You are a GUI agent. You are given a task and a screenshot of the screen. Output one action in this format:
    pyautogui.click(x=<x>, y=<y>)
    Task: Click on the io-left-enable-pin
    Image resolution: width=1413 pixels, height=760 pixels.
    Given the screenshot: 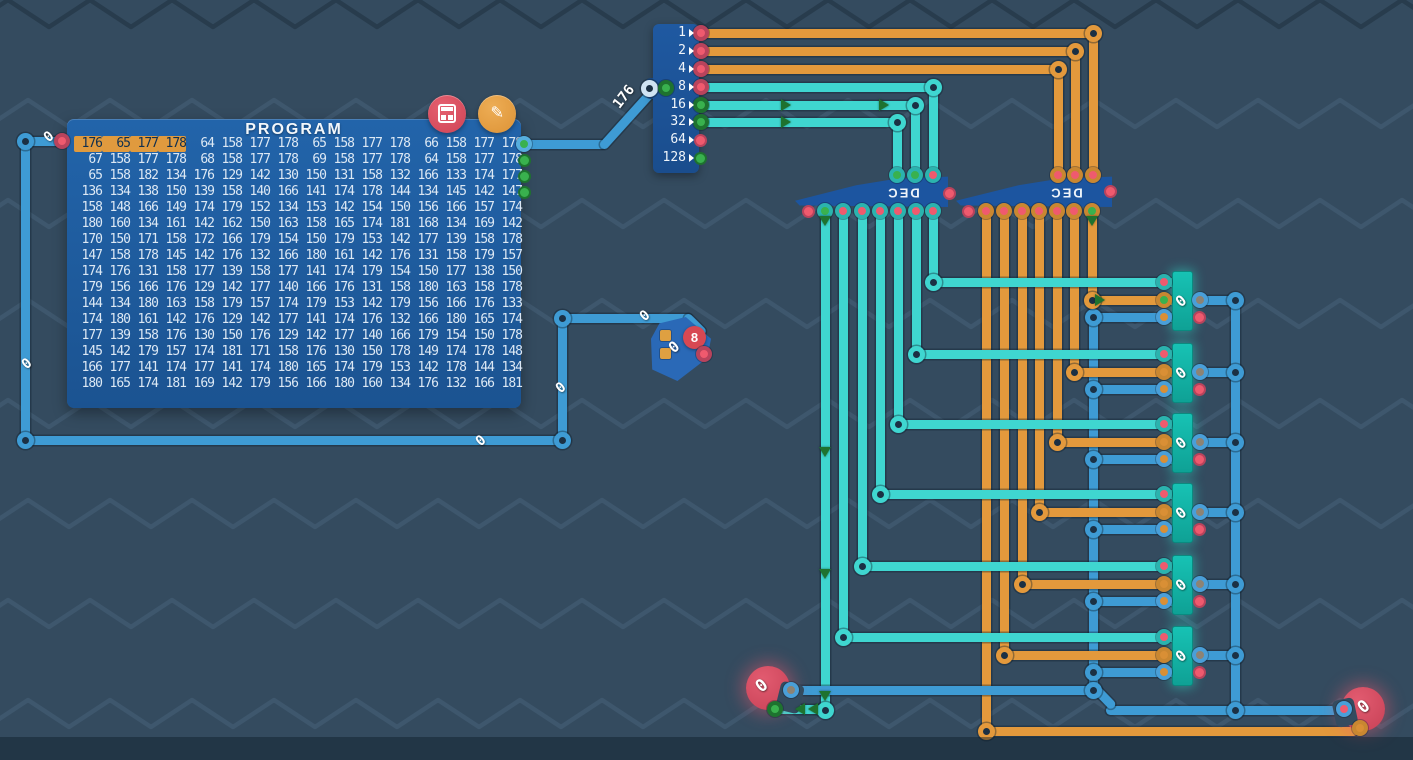 What is the action you would take?
    pyautogui.click(x=775, y=709)
    